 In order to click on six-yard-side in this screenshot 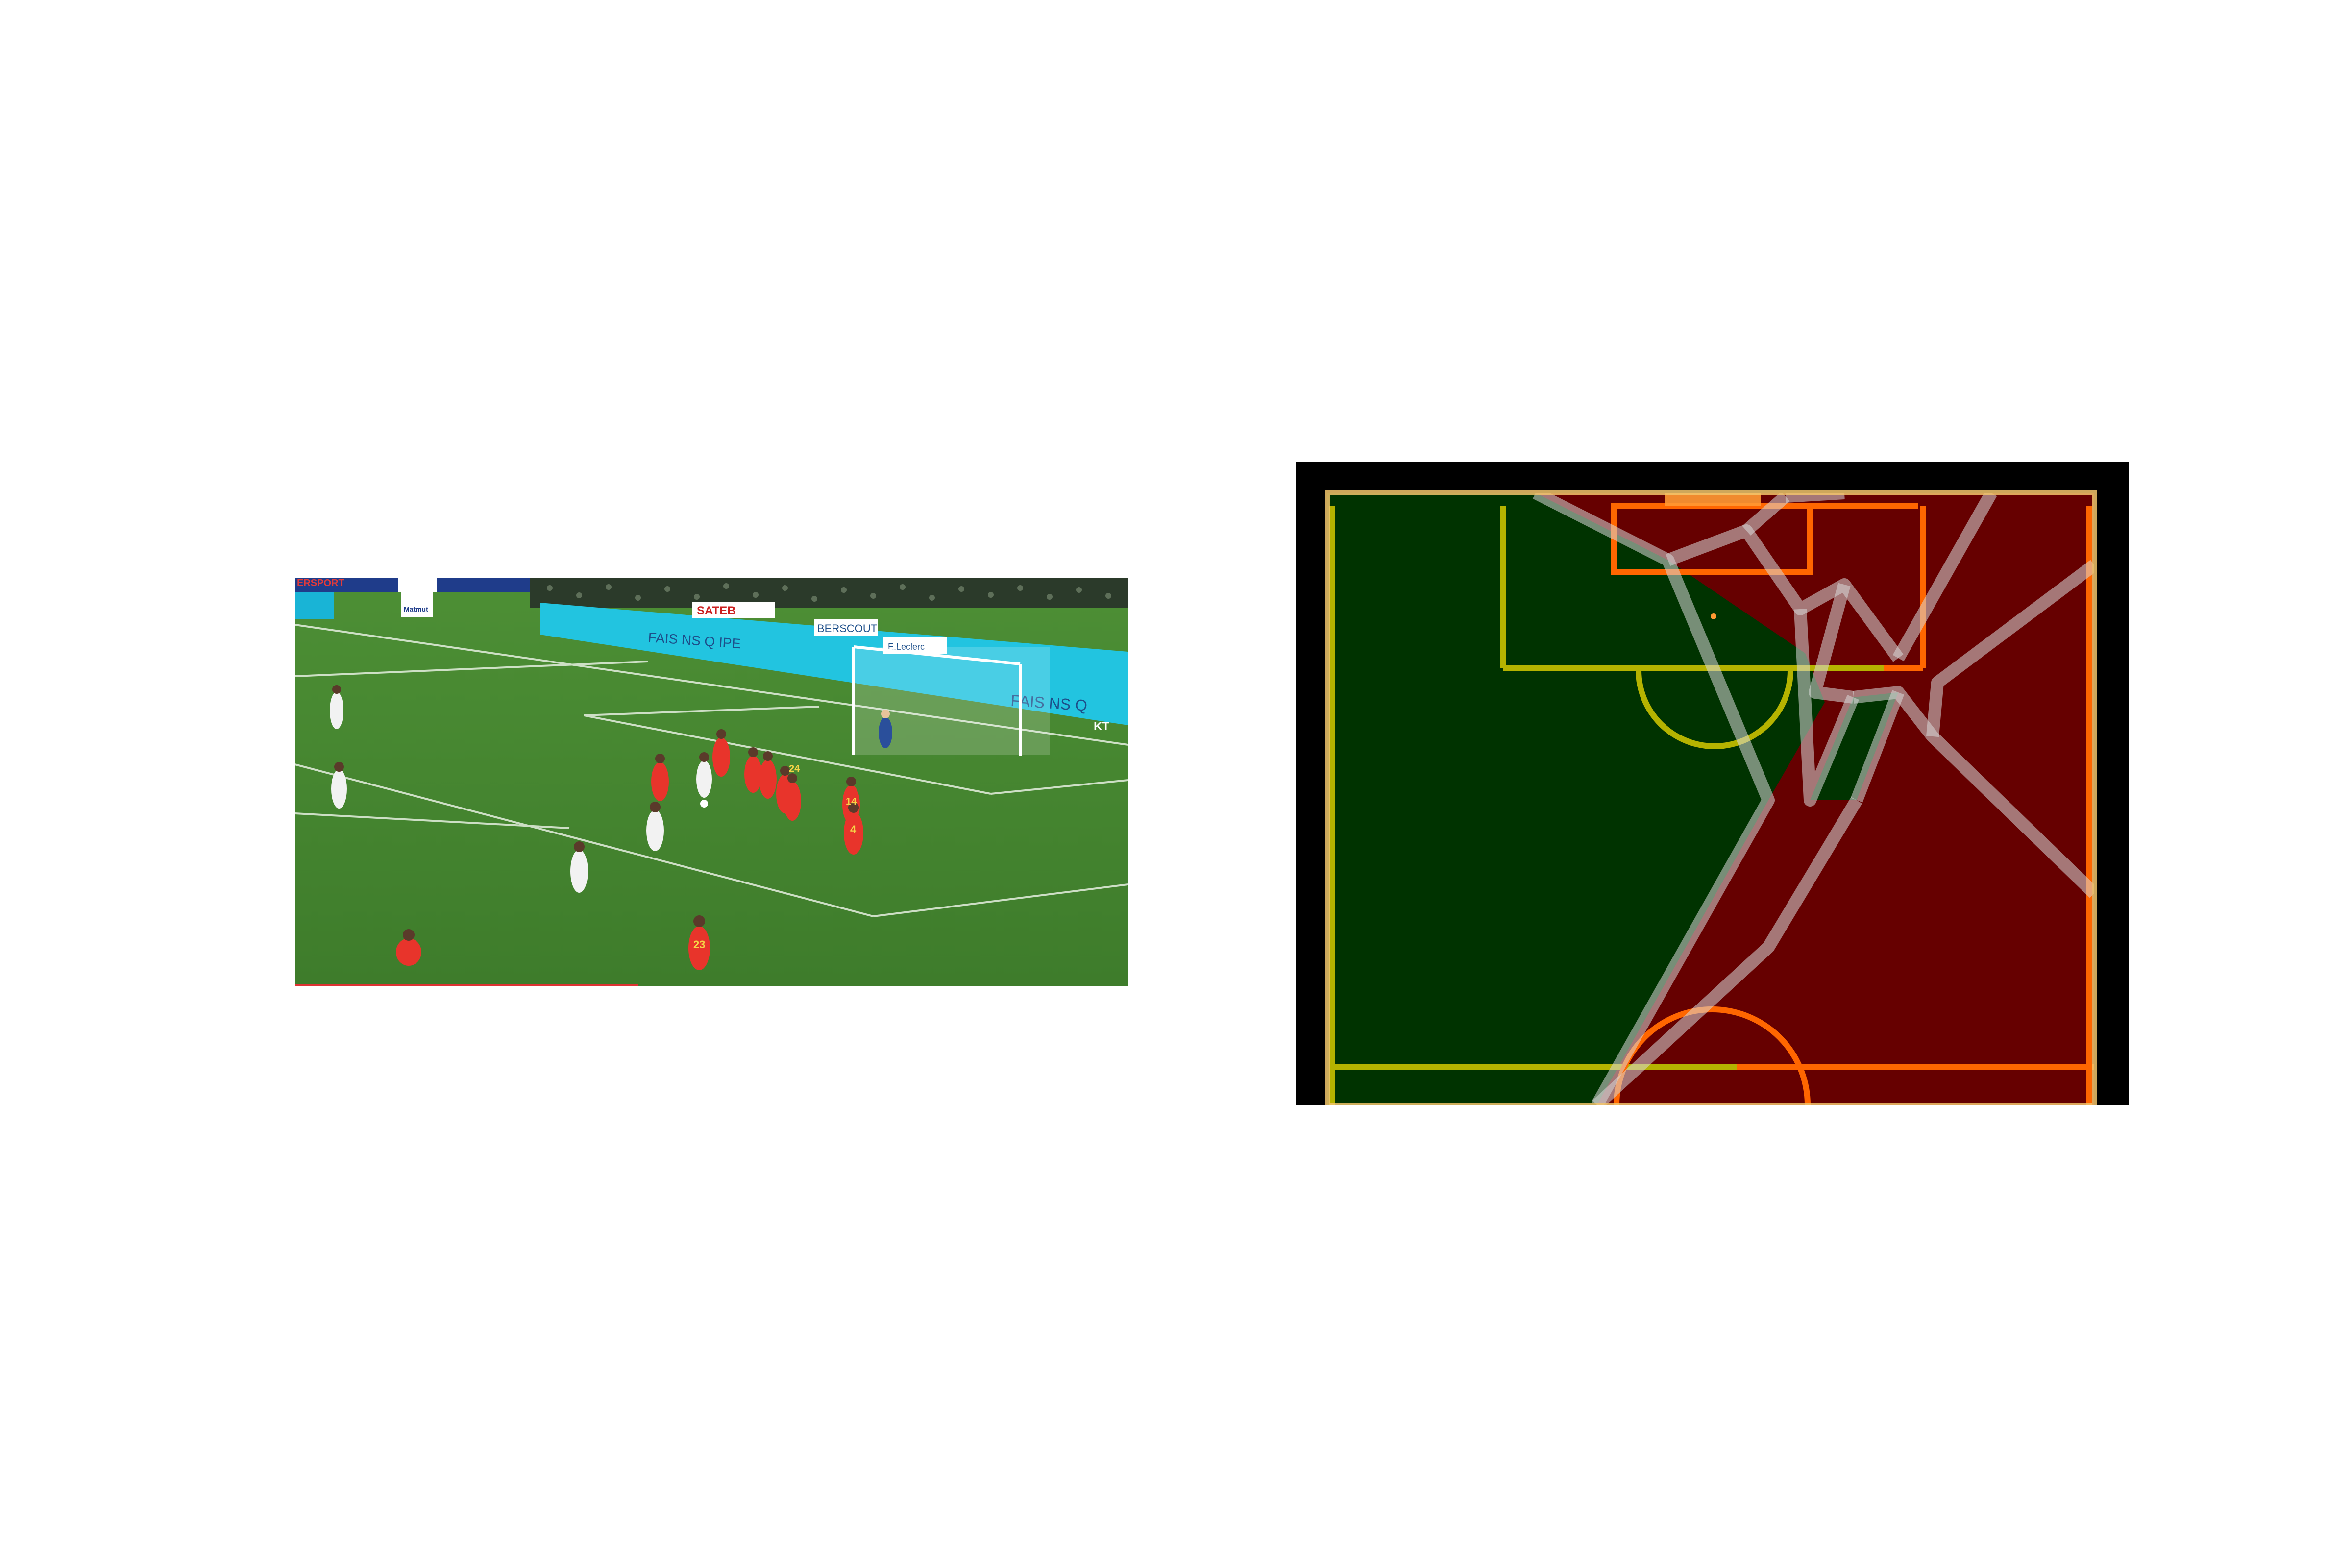, I will do `click(702, 711)`.